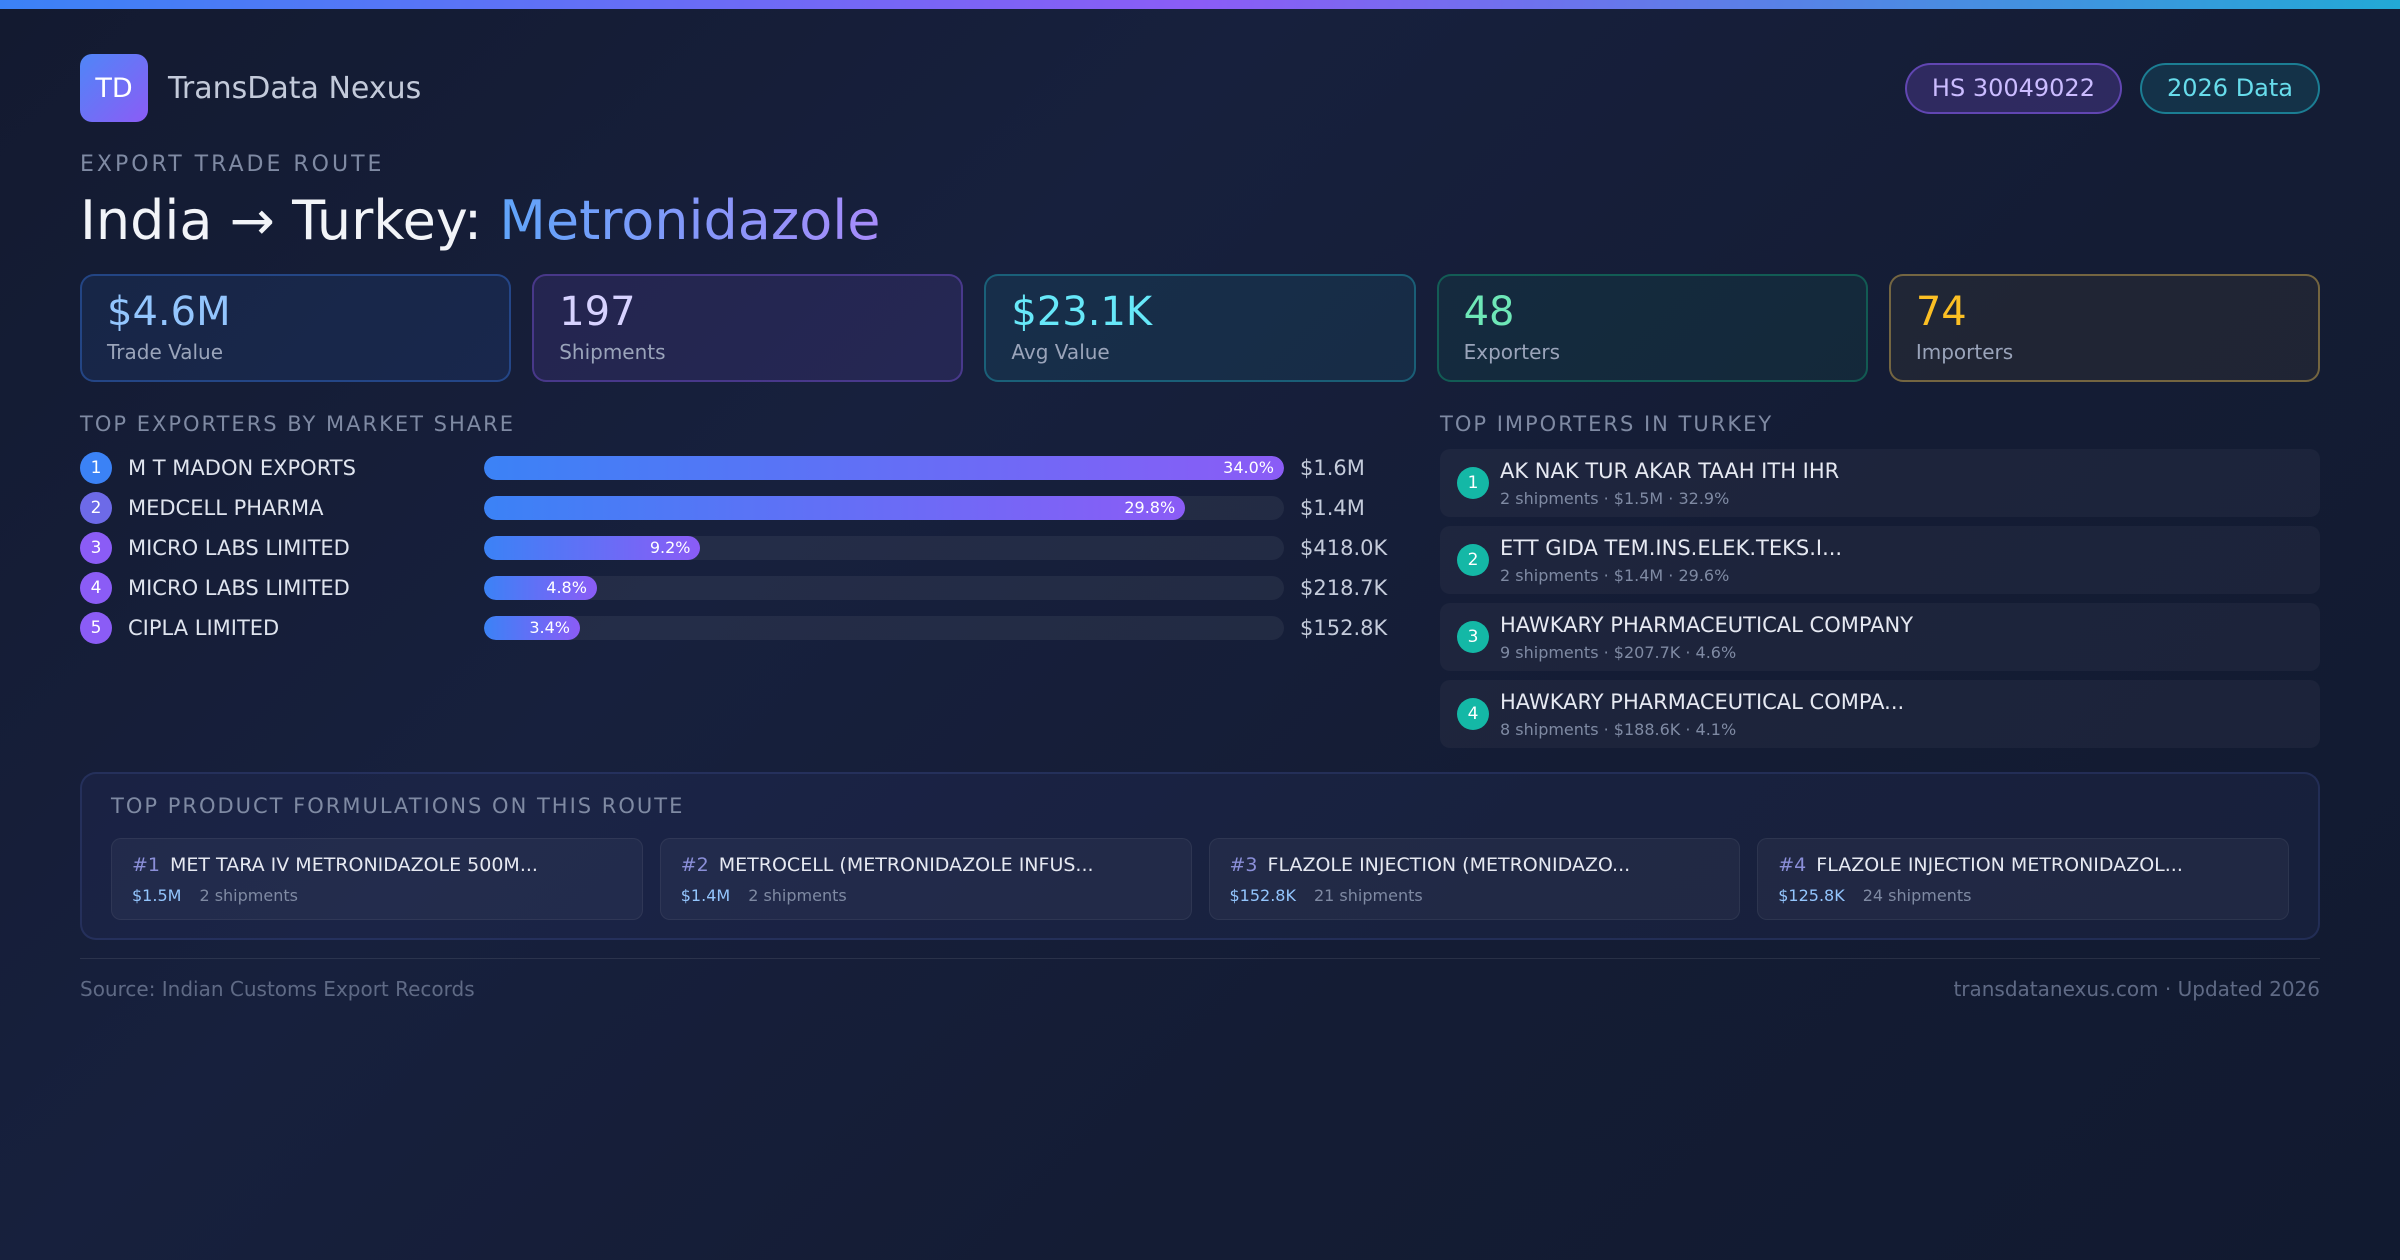 This screenshot has width=2400, height=1260. What do you see at coordinates (566, 588) in the screenshot?
I see `share-percent: 4.8%` at bounding box center [566, 588].